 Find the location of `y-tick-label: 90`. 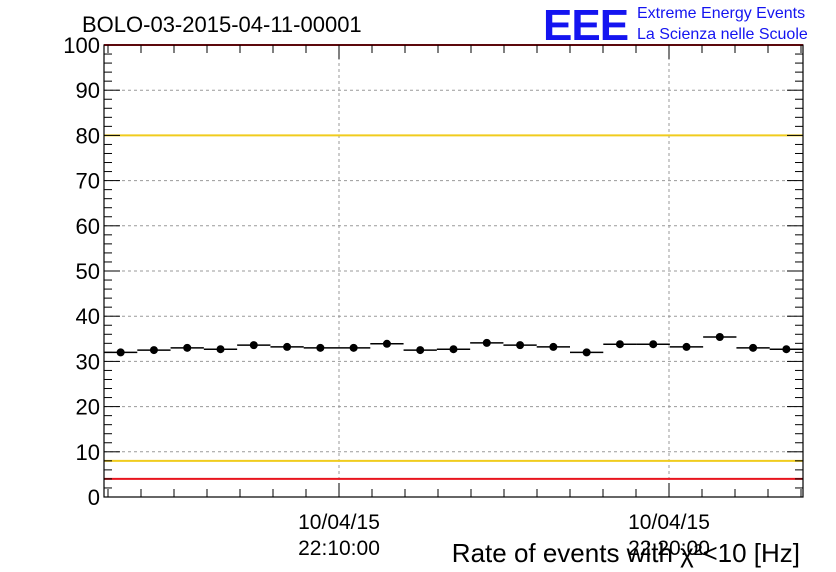

y-tick-label: 90 is located at coordinates (88, 90).